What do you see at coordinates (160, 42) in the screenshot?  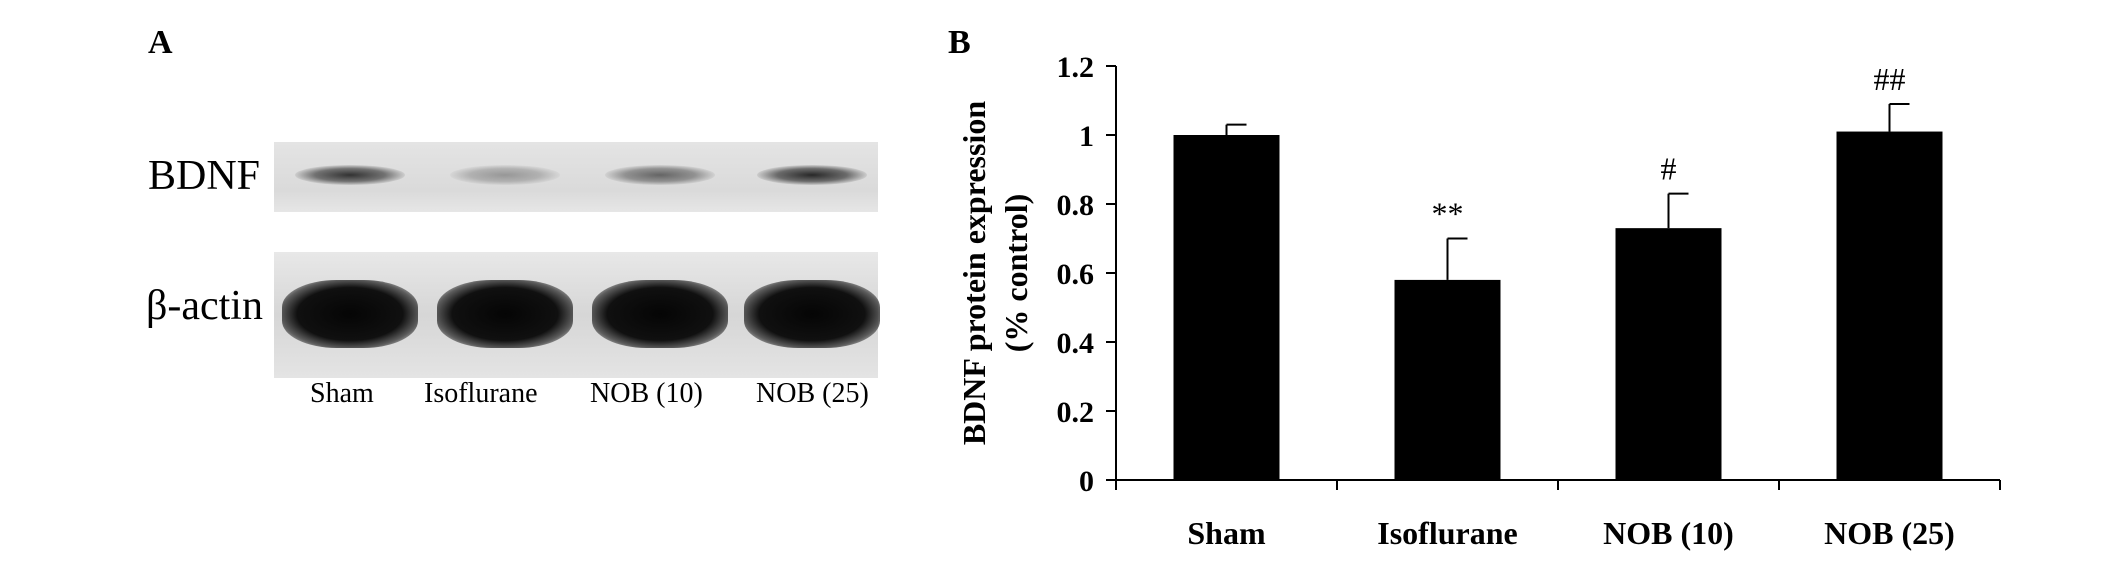 I see `panel-a-label: A` at bounding box center [160, 42].